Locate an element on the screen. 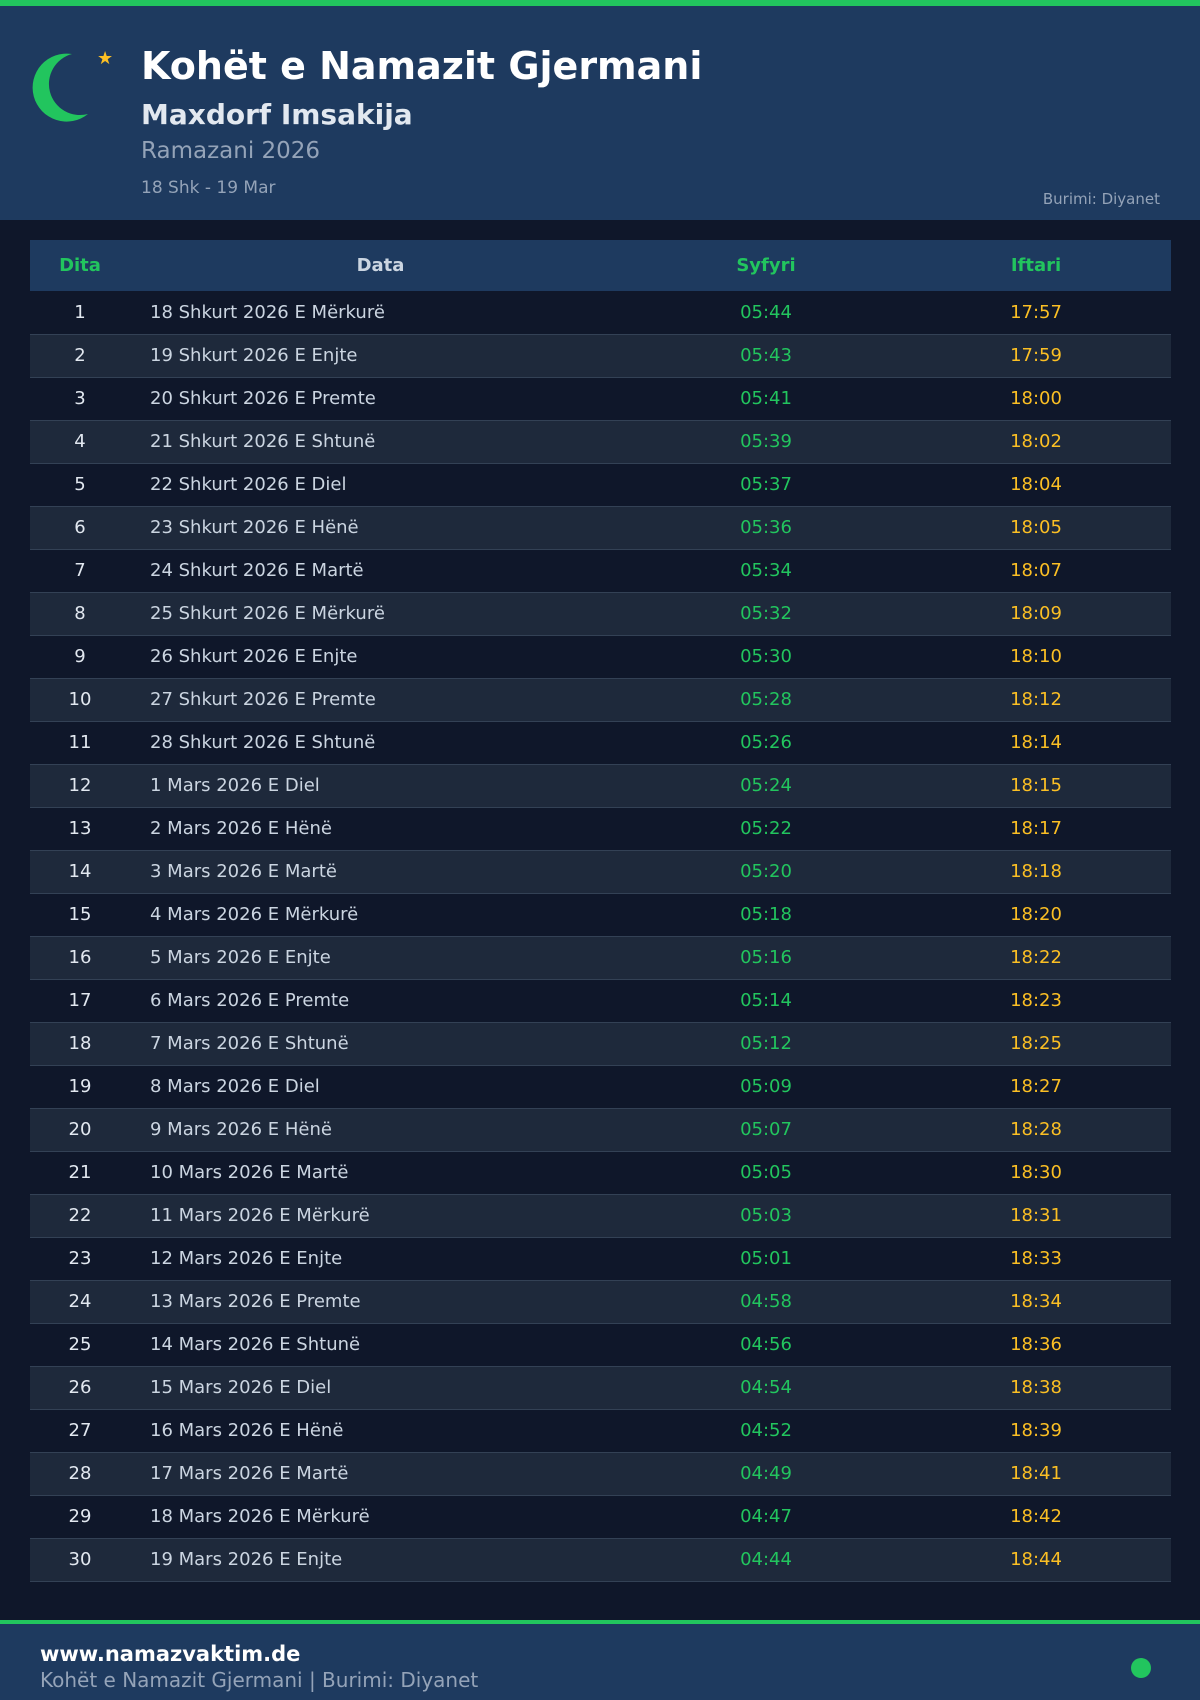 The width and height of the screenshot is (1200, 1700). day-number: 7 is located at coordinates (80, 571).